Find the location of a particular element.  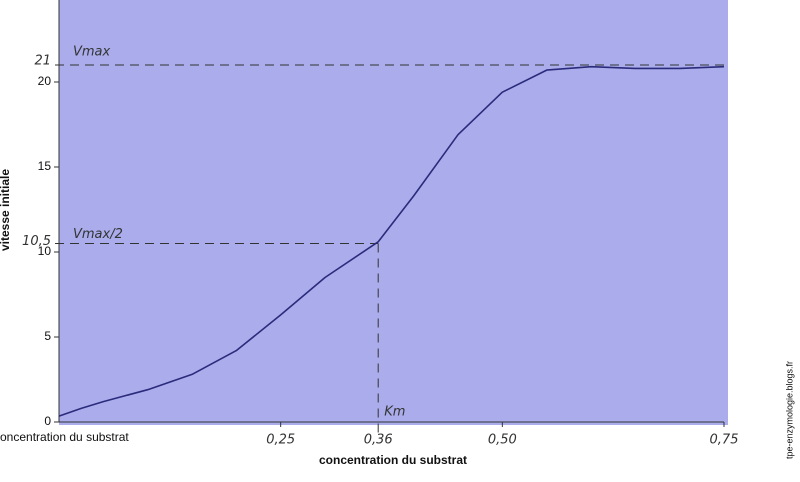

x-tick-label: 0,25 is located at coordinates (280, 440).